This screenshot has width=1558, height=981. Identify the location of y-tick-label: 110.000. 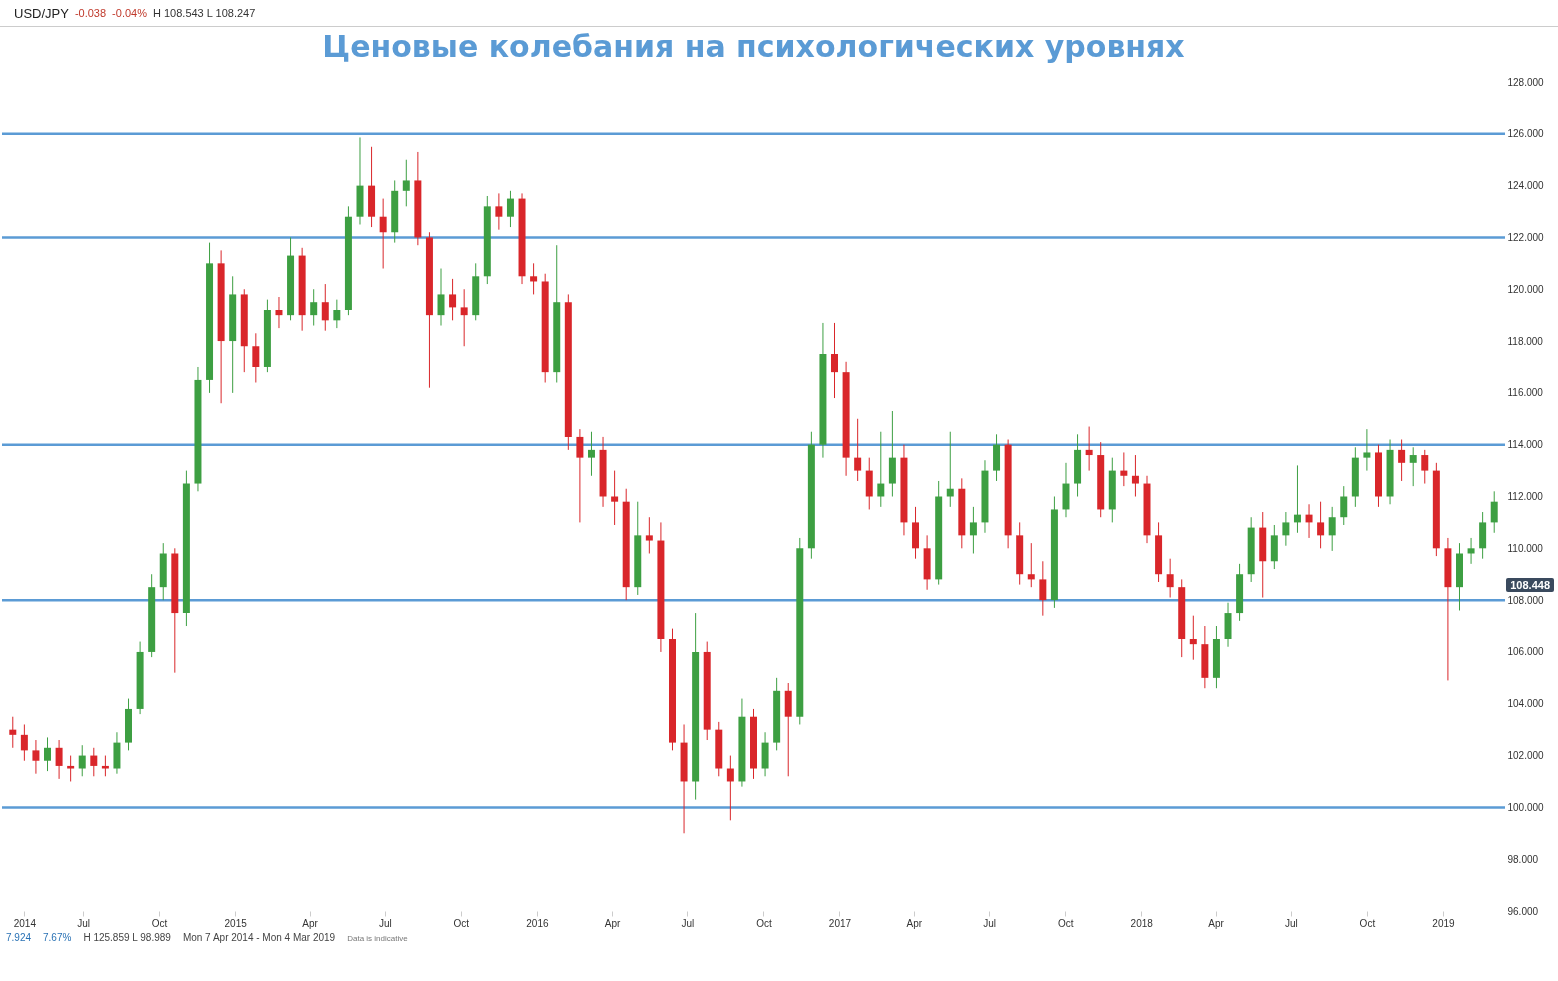
(1525, 548).